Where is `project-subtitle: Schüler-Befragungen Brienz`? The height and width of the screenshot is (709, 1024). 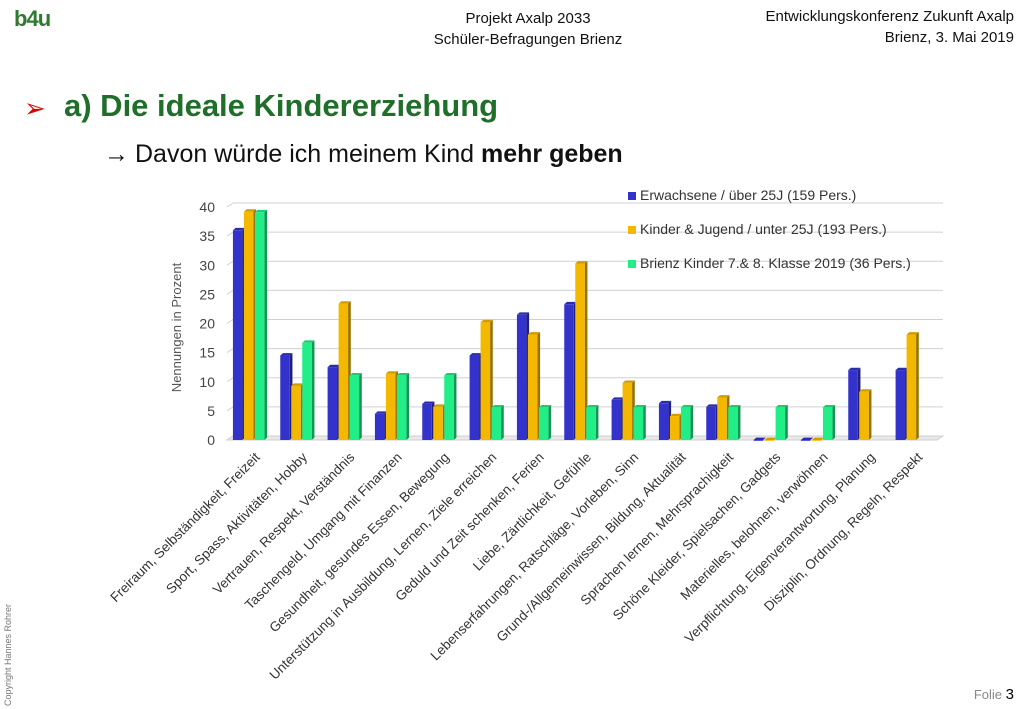
project-subtitle: Schüler-Befragungen Brienz is located at coordinates (528, 39).